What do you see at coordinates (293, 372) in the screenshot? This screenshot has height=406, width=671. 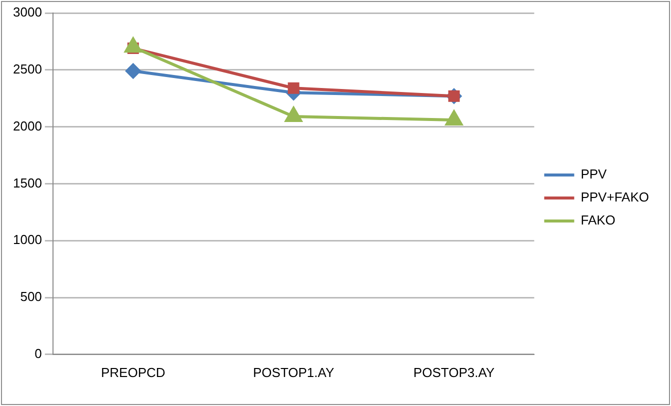 I see `x-tick-label: POSTOP1.AY` at bounding box center [293, 372].